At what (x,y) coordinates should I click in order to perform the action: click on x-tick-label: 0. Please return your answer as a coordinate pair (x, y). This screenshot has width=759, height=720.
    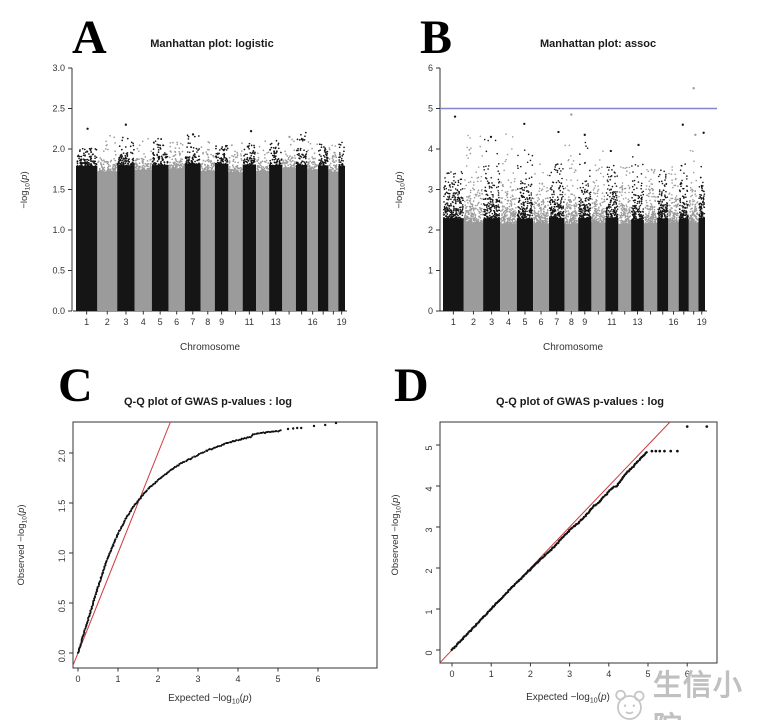
    Looking at the image, I should click on (77, 679).